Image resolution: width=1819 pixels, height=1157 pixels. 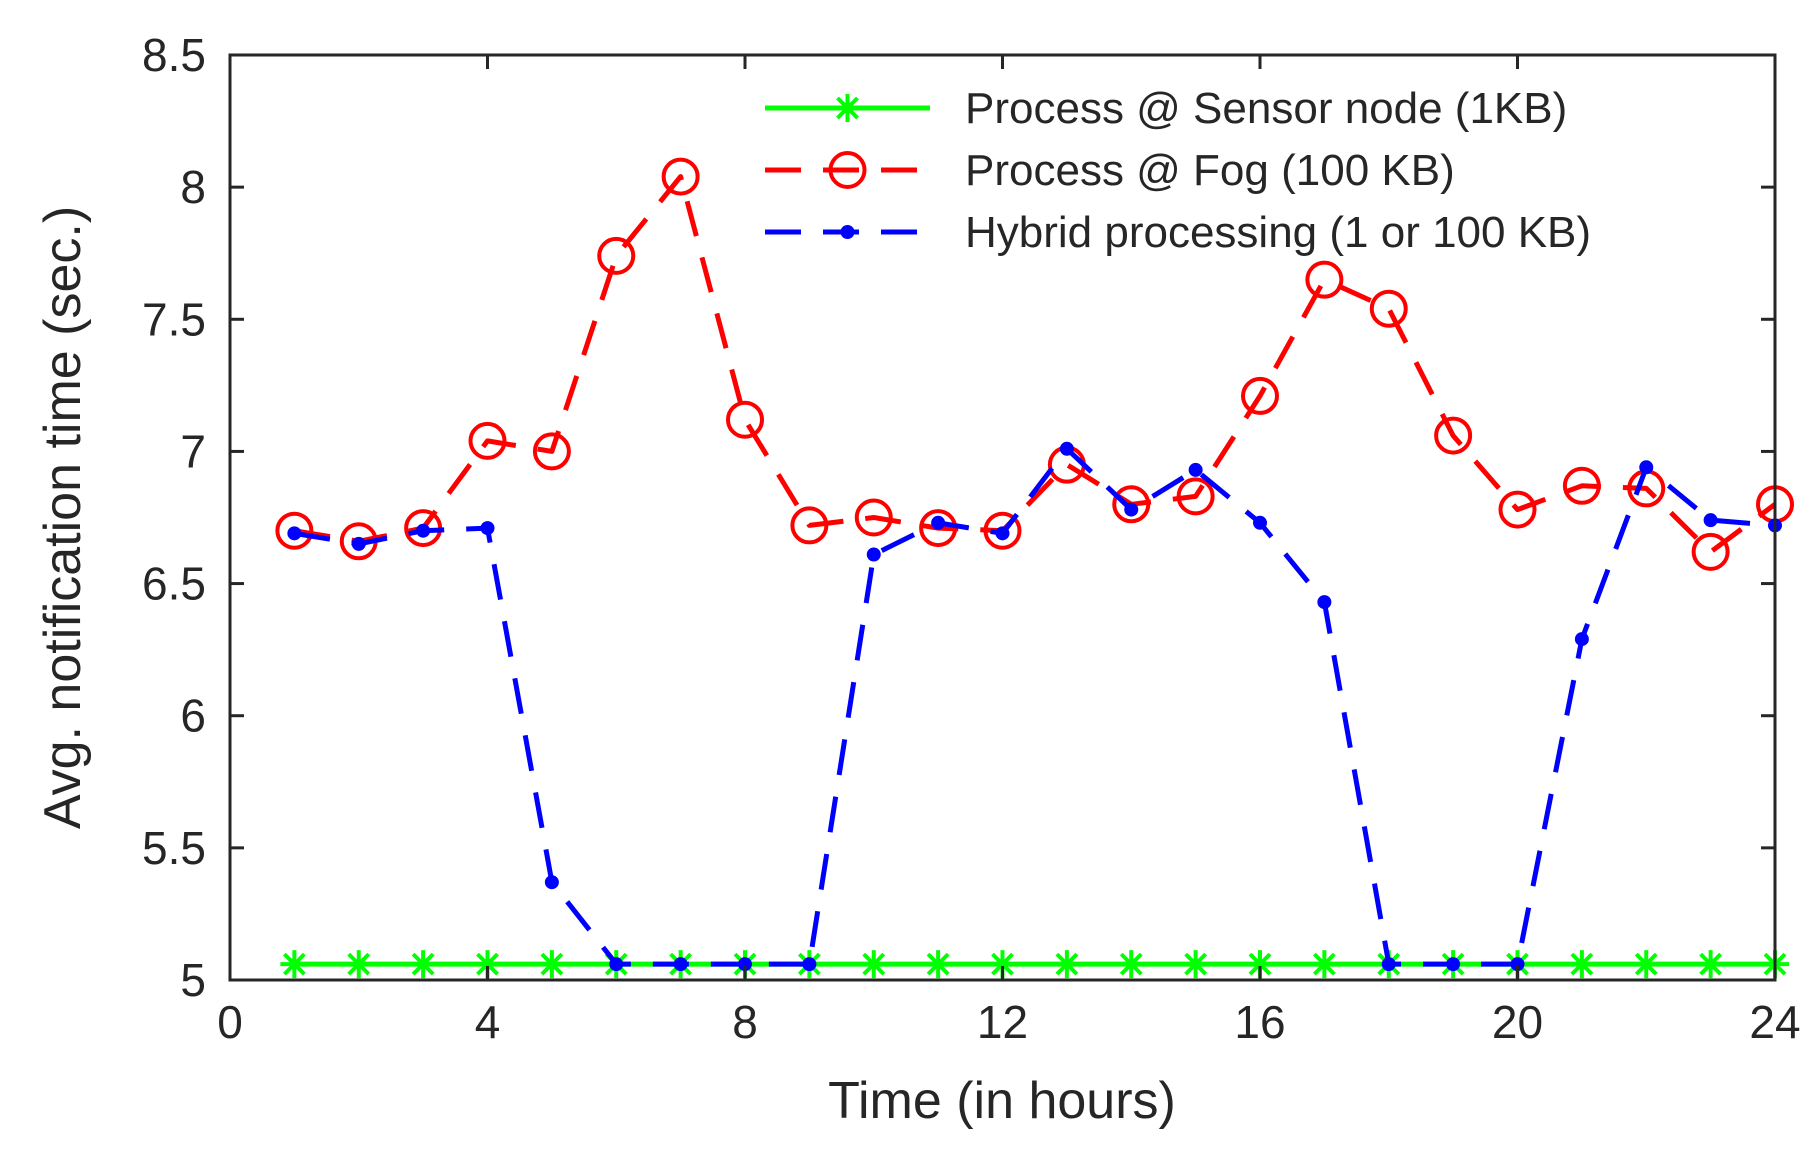 I want to click on x-axis-label: Time (in hours), so click(x=1002, y=1101).